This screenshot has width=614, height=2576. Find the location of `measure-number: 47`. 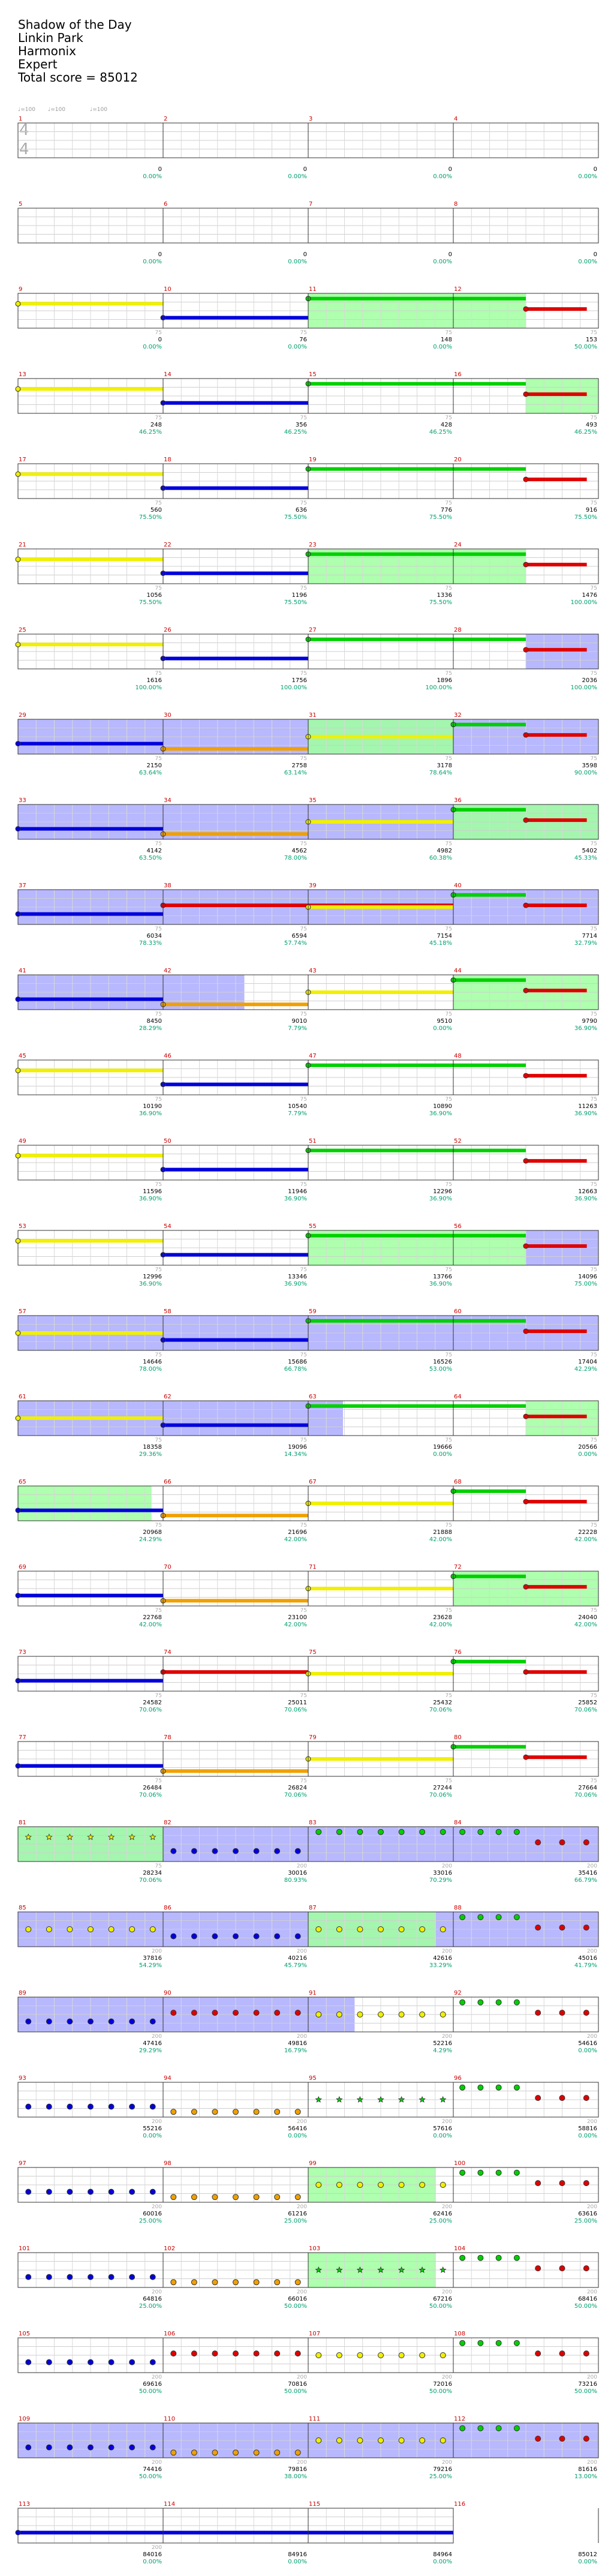

measure-number: 47 is located at coordinates (313, 1056).